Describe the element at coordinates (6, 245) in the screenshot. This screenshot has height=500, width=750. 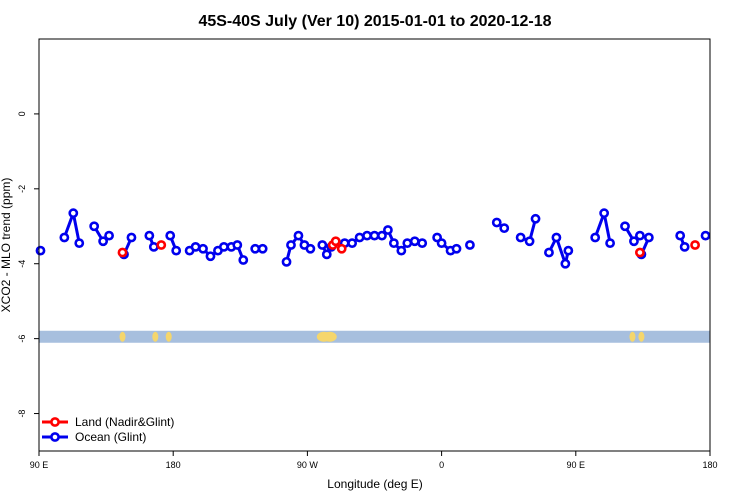
I see `y-axis-label: XCO2 - MLO trend (ppm)` at that location.